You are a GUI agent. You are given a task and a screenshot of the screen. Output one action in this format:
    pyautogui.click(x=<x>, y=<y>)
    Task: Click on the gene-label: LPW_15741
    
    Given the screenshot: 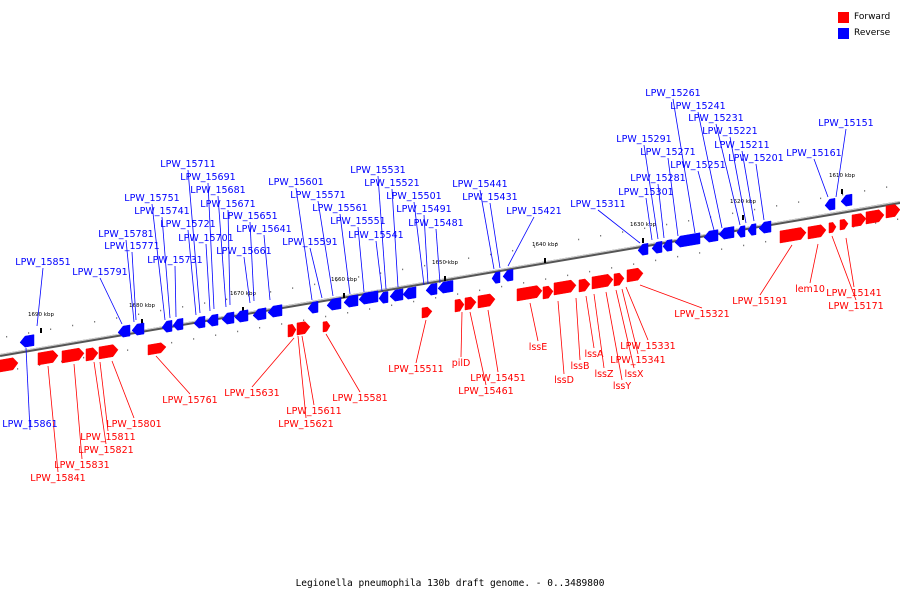 What is the action you would take?
    pyautogui.click(x=161, y=211)
    